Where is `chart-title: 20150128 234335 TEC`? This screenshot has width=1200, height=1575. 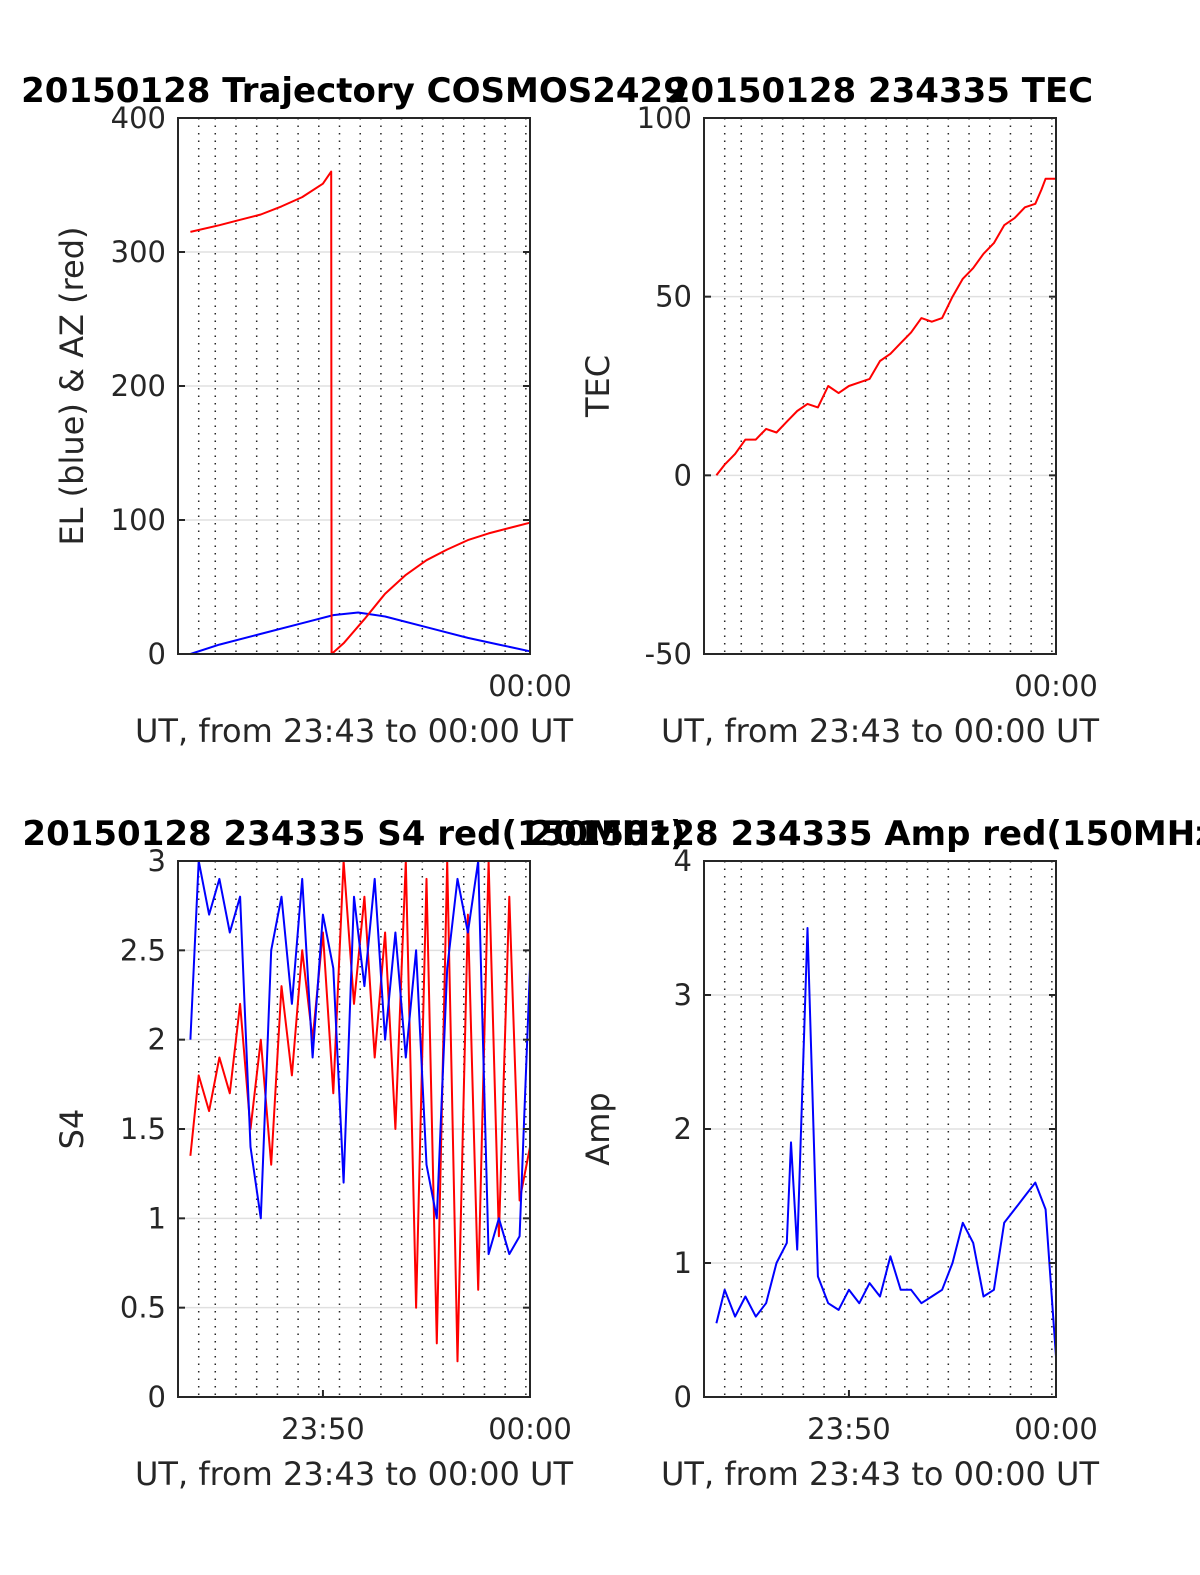
chart-title: 20150128 234335 TEC is located at coordinates (880, 91).